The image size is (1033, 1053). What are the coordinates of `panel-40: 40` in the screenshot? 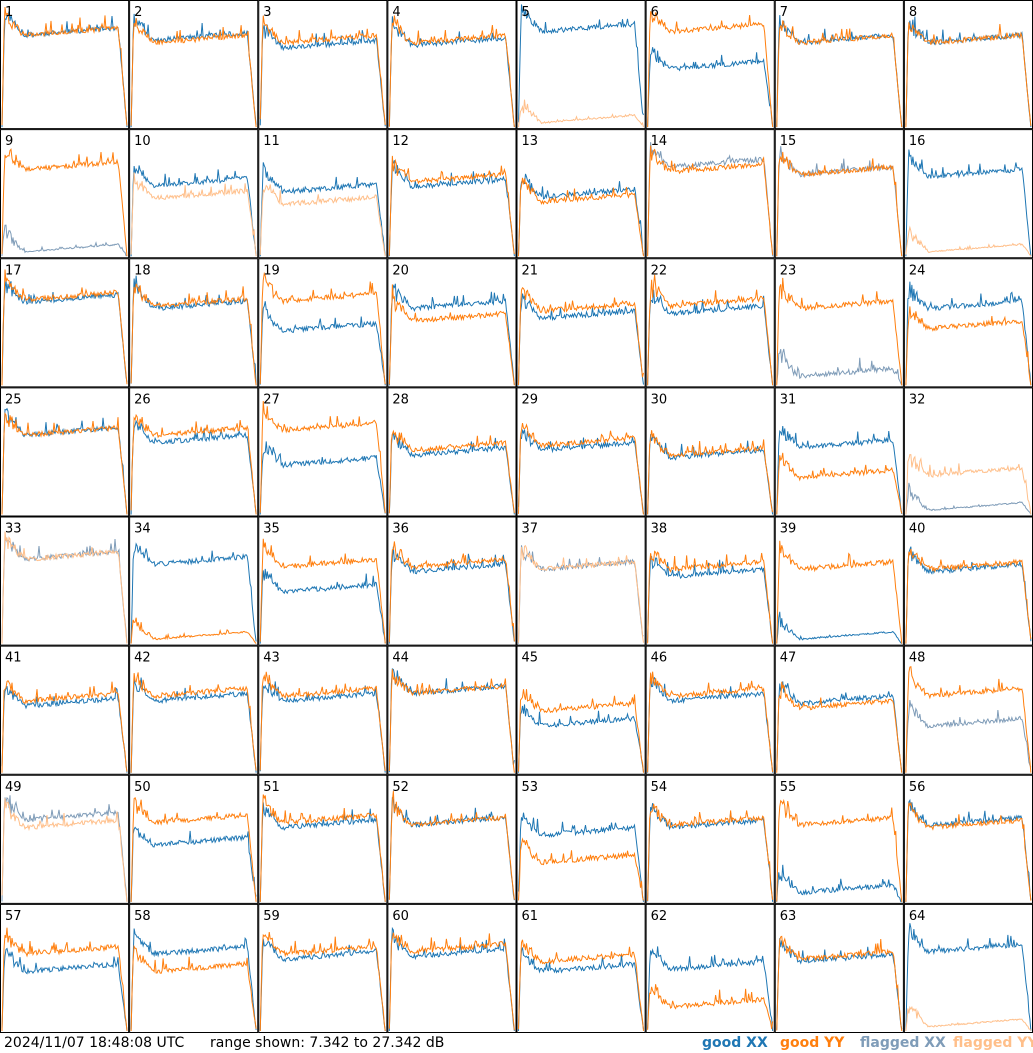 It's located at (968, 581).